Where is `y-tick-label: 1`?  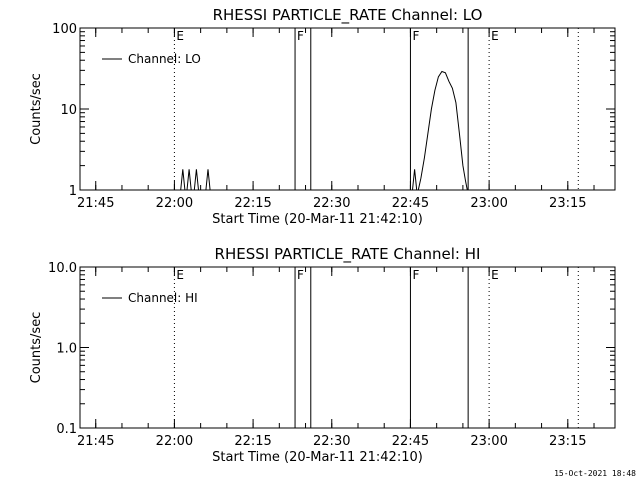
y-tick-label: 1 is located at coordinates (73, 191).